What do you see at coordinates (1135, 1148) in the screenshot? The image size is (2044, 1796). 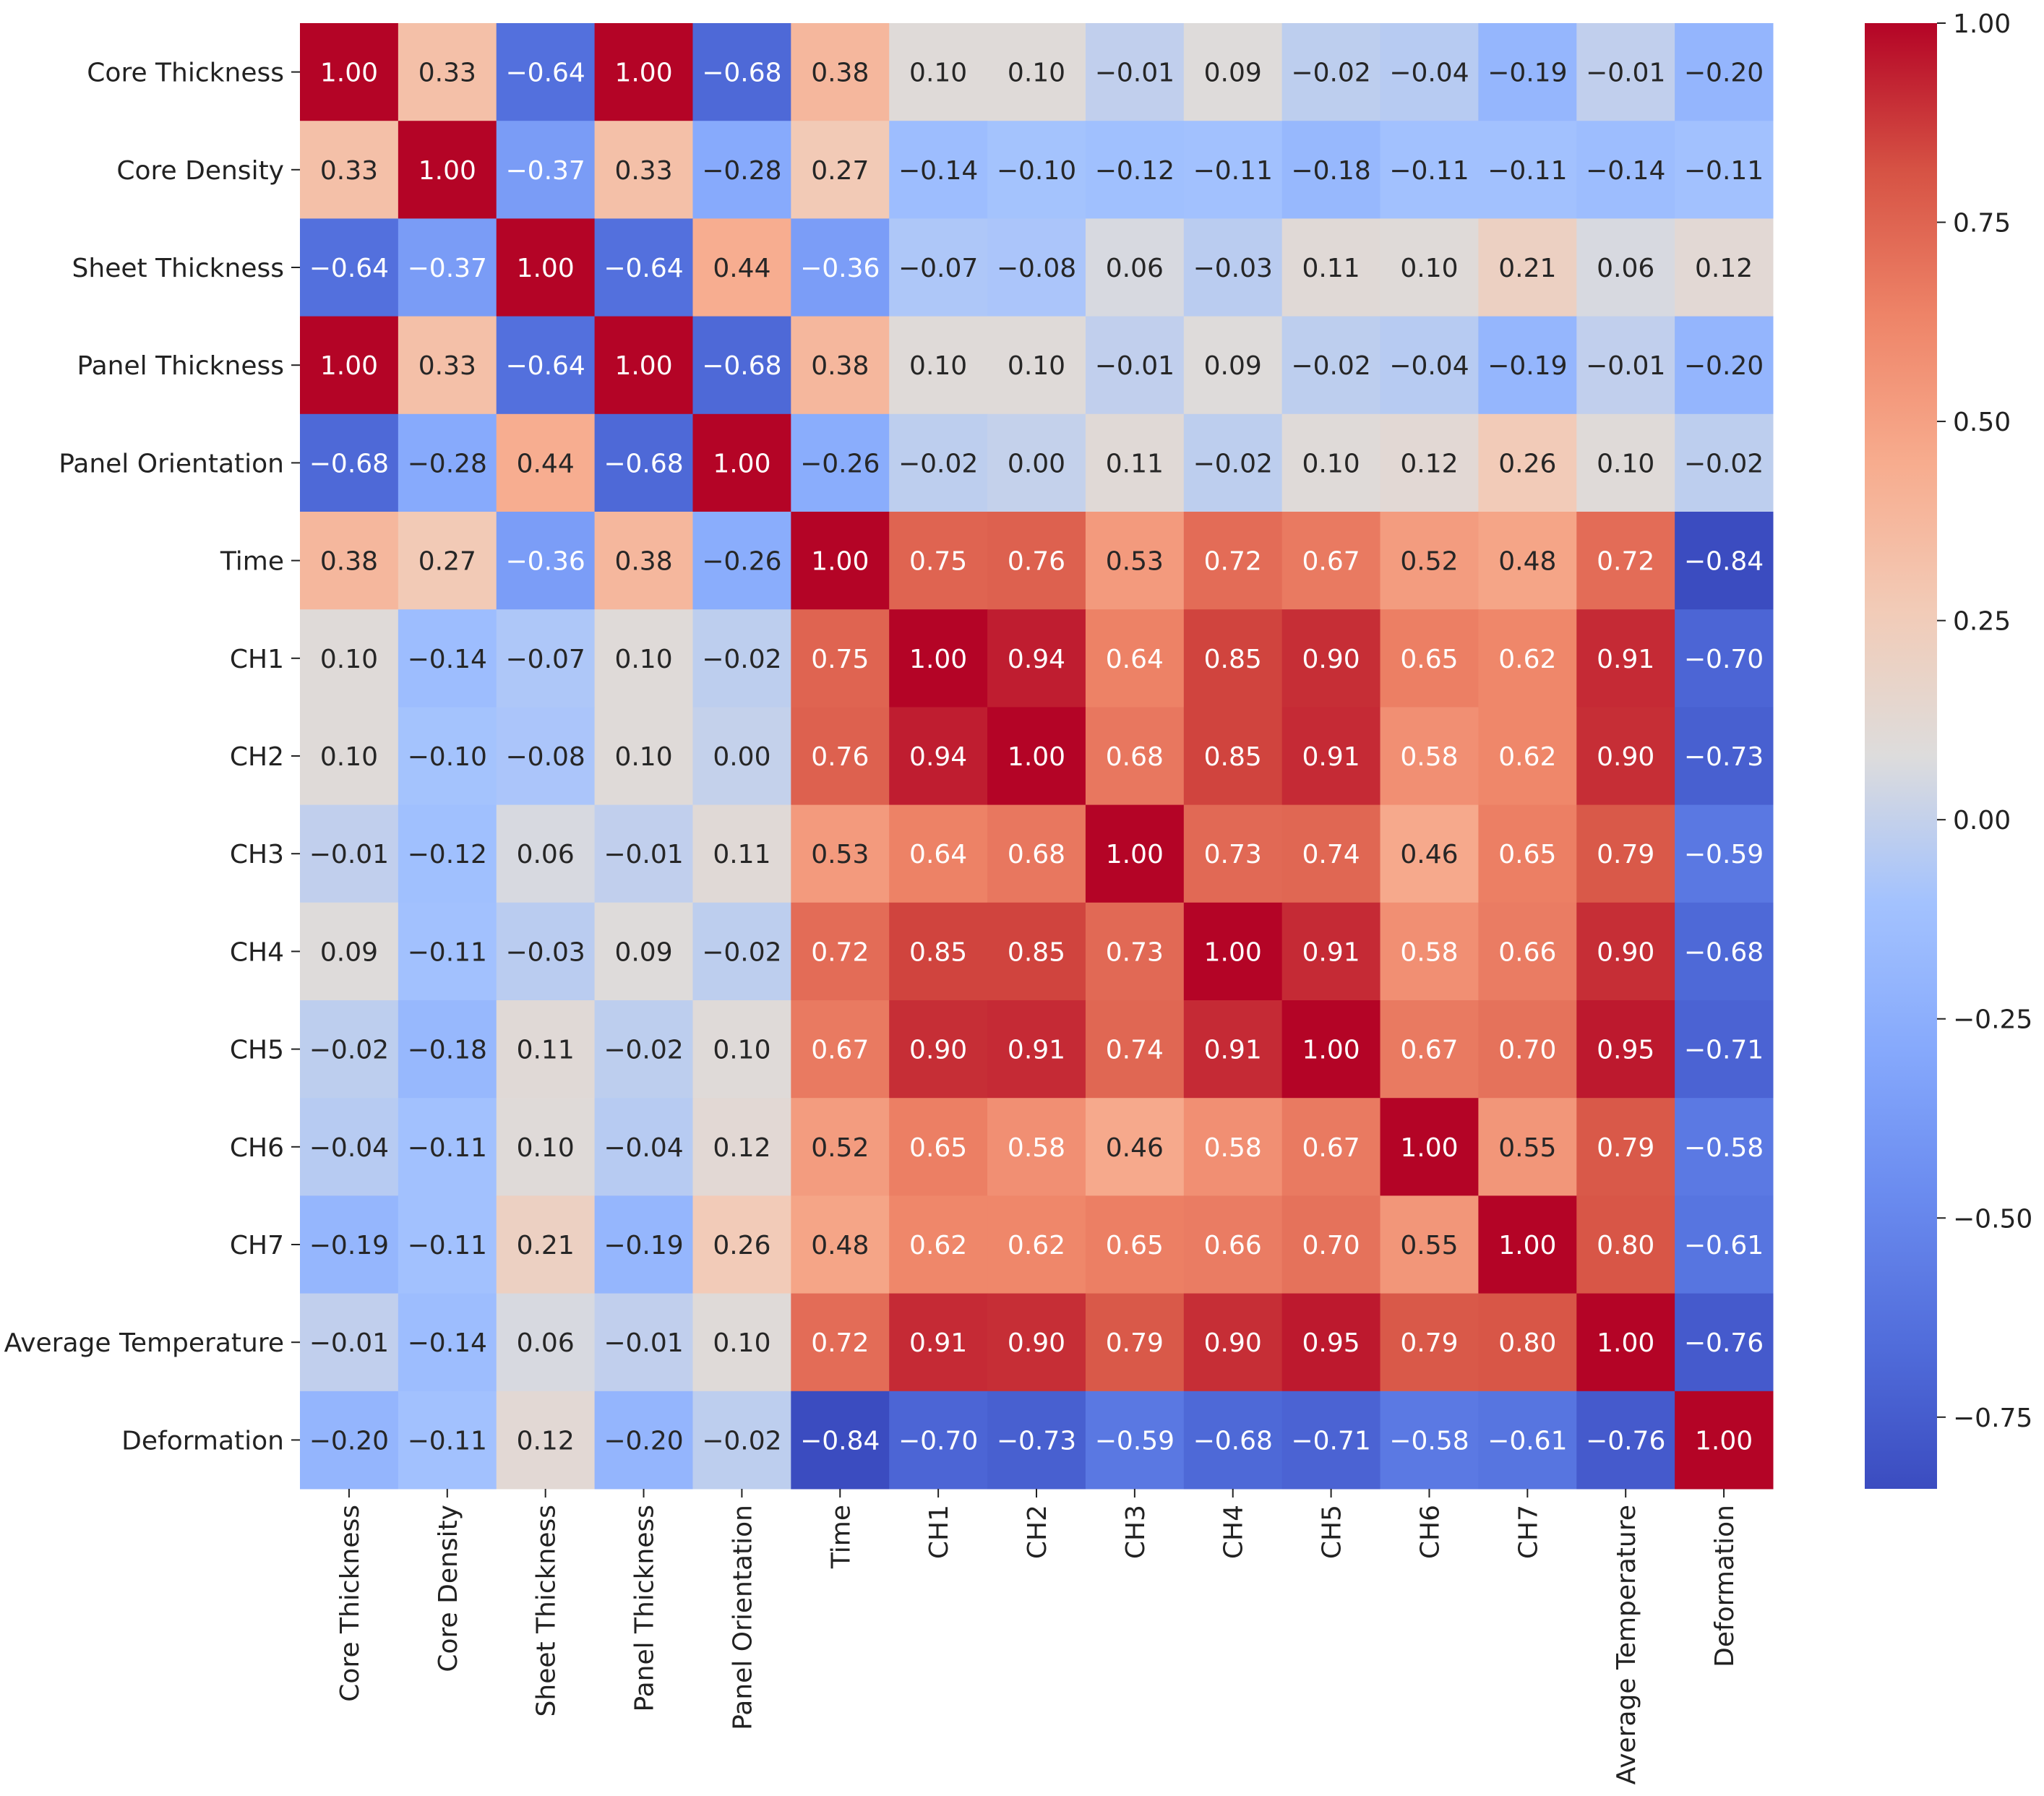 I see `cell-annotation: 0.46` at bounding box center [1135, 1148].